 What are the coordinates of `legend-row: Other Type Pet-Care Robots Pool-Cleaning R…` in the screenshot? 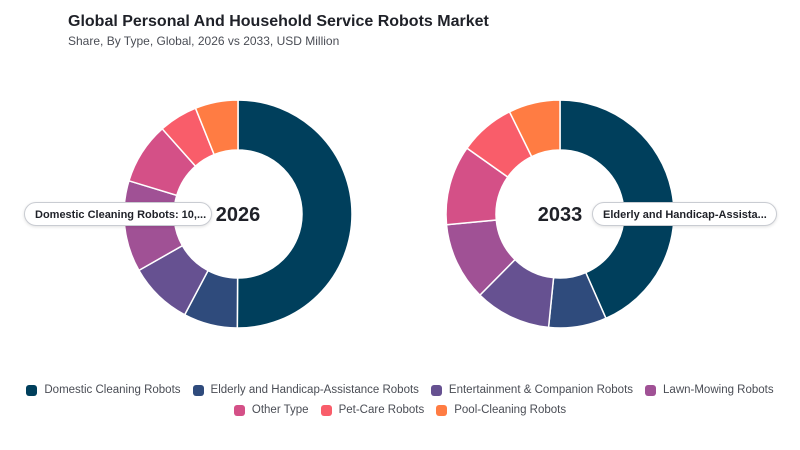 It's located at (400, 410).